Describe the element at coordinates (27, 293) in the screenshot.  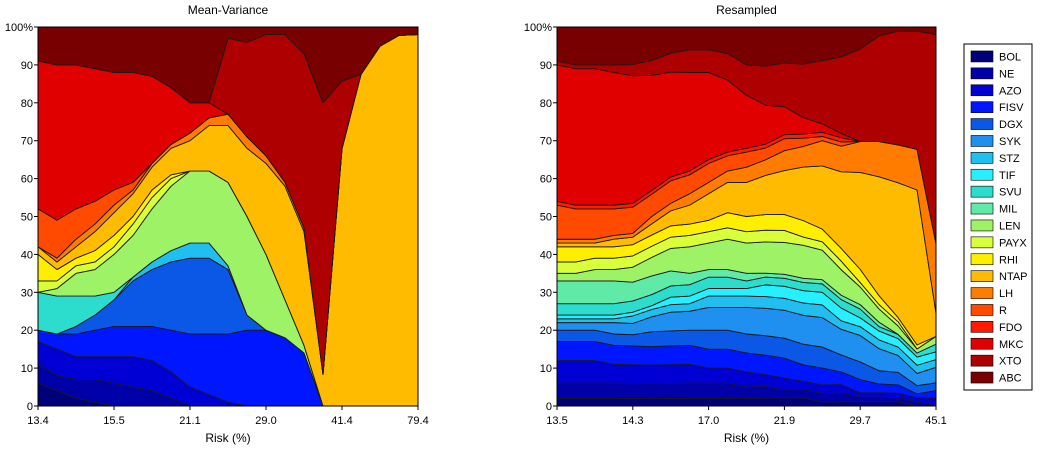
I see `mv-y-tick-label: 30` at that location.